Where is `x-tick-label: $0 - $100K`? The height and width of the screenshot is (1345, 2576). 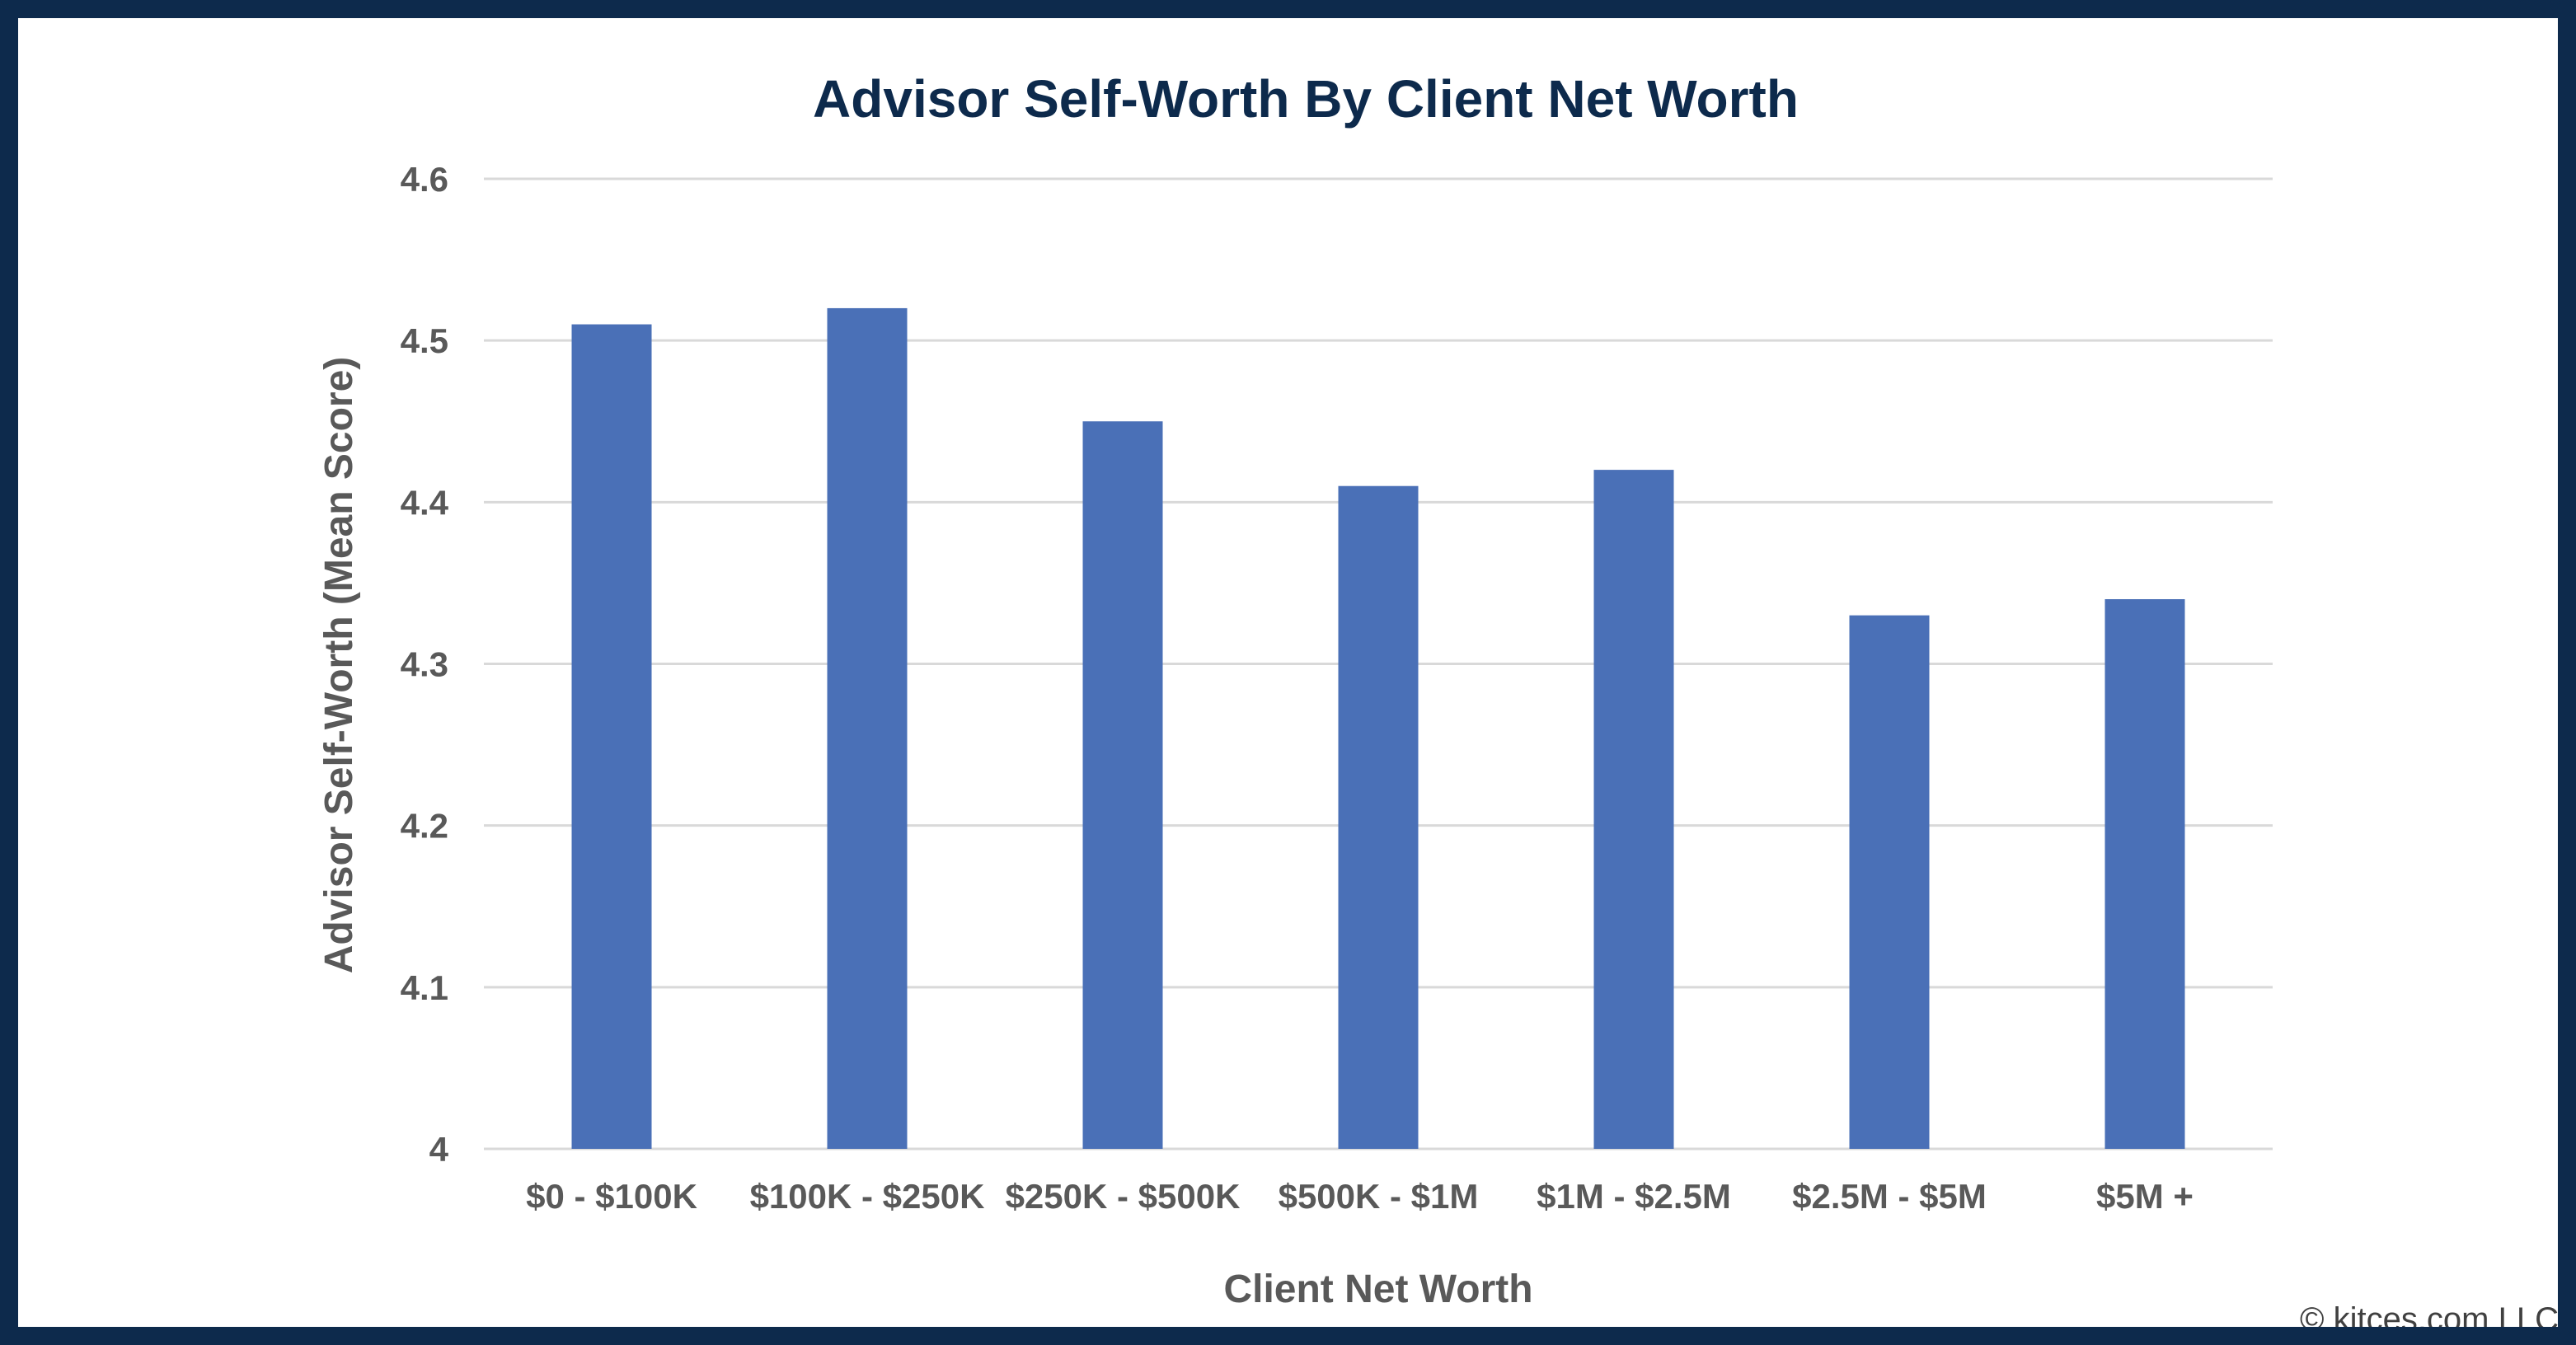 x-tick-label: $0 - $100K is located at coordinates (612, 1196).